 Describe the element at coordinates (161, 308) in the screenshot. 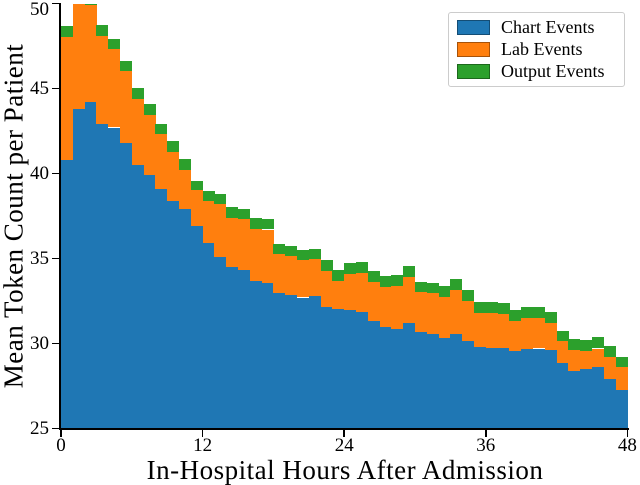

I see `bar-segment-chart-events-h8` at that location.